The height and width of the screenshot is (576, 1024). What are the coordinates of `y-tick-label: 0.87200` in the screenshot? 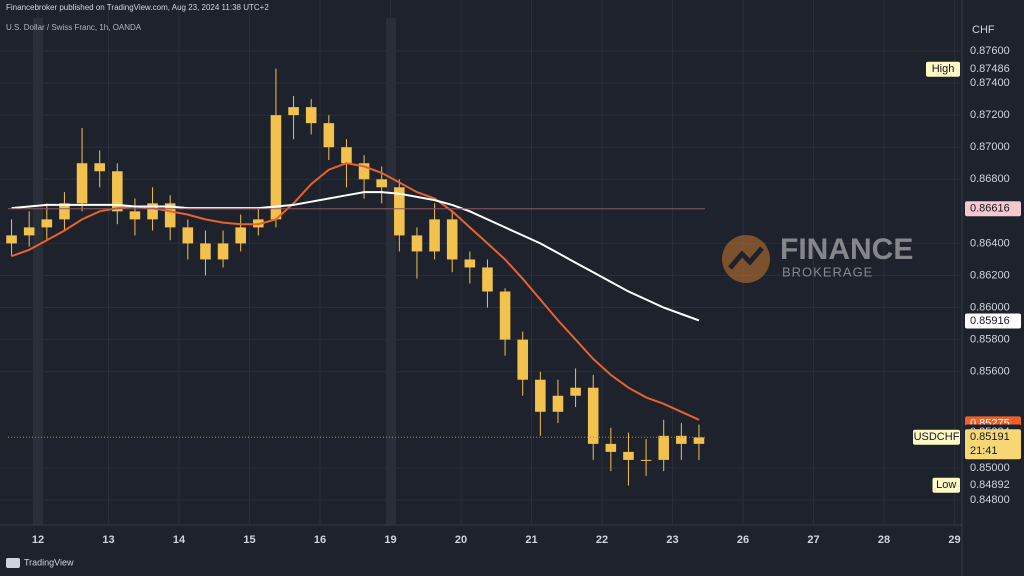 It's located at (990, 115).